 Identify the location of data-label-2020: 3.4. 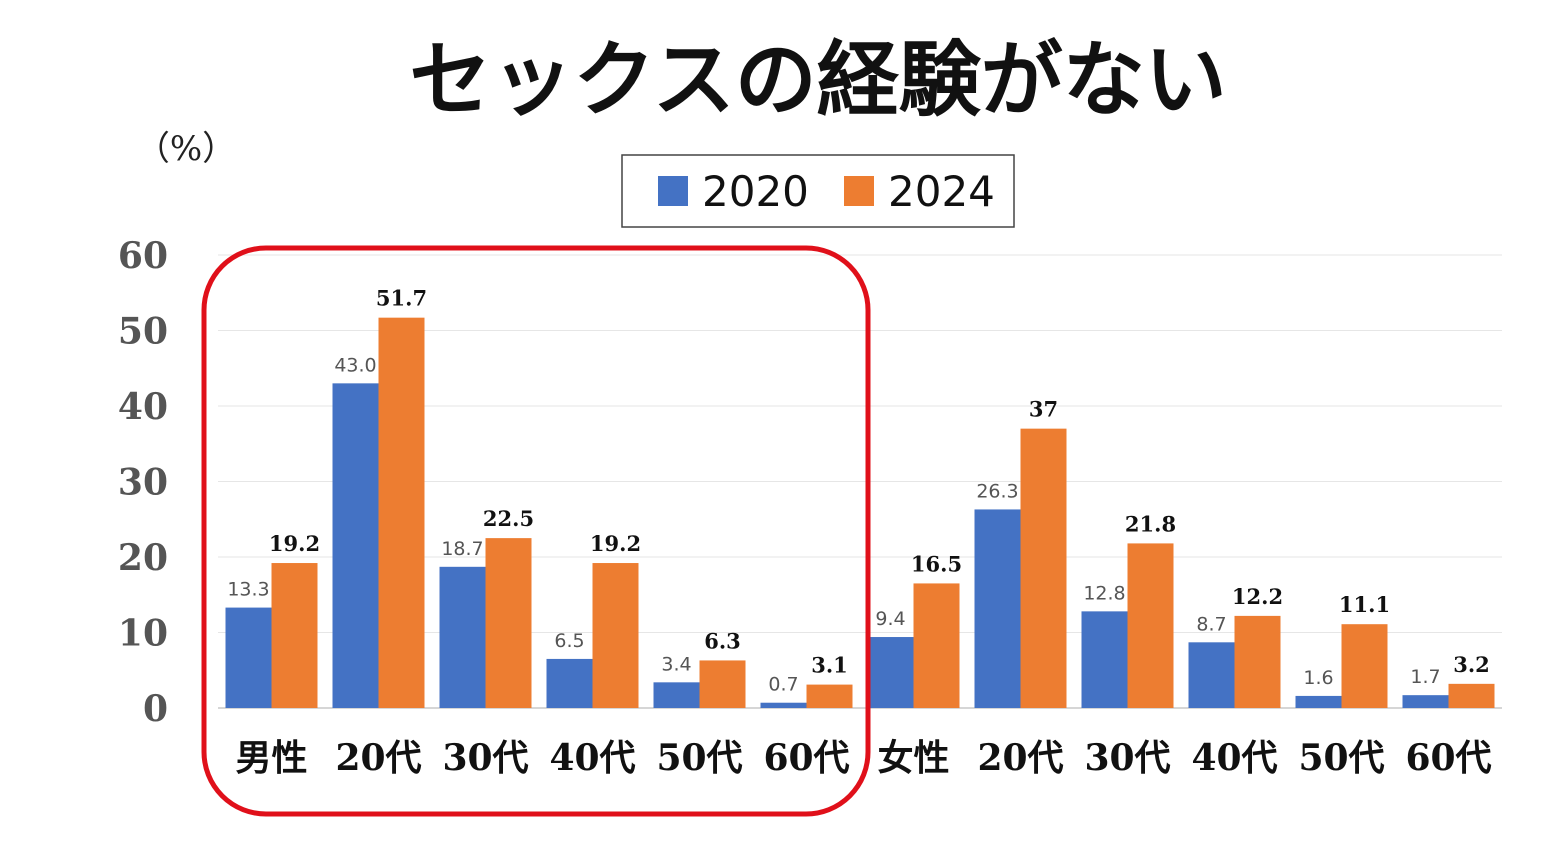
(676, 664).